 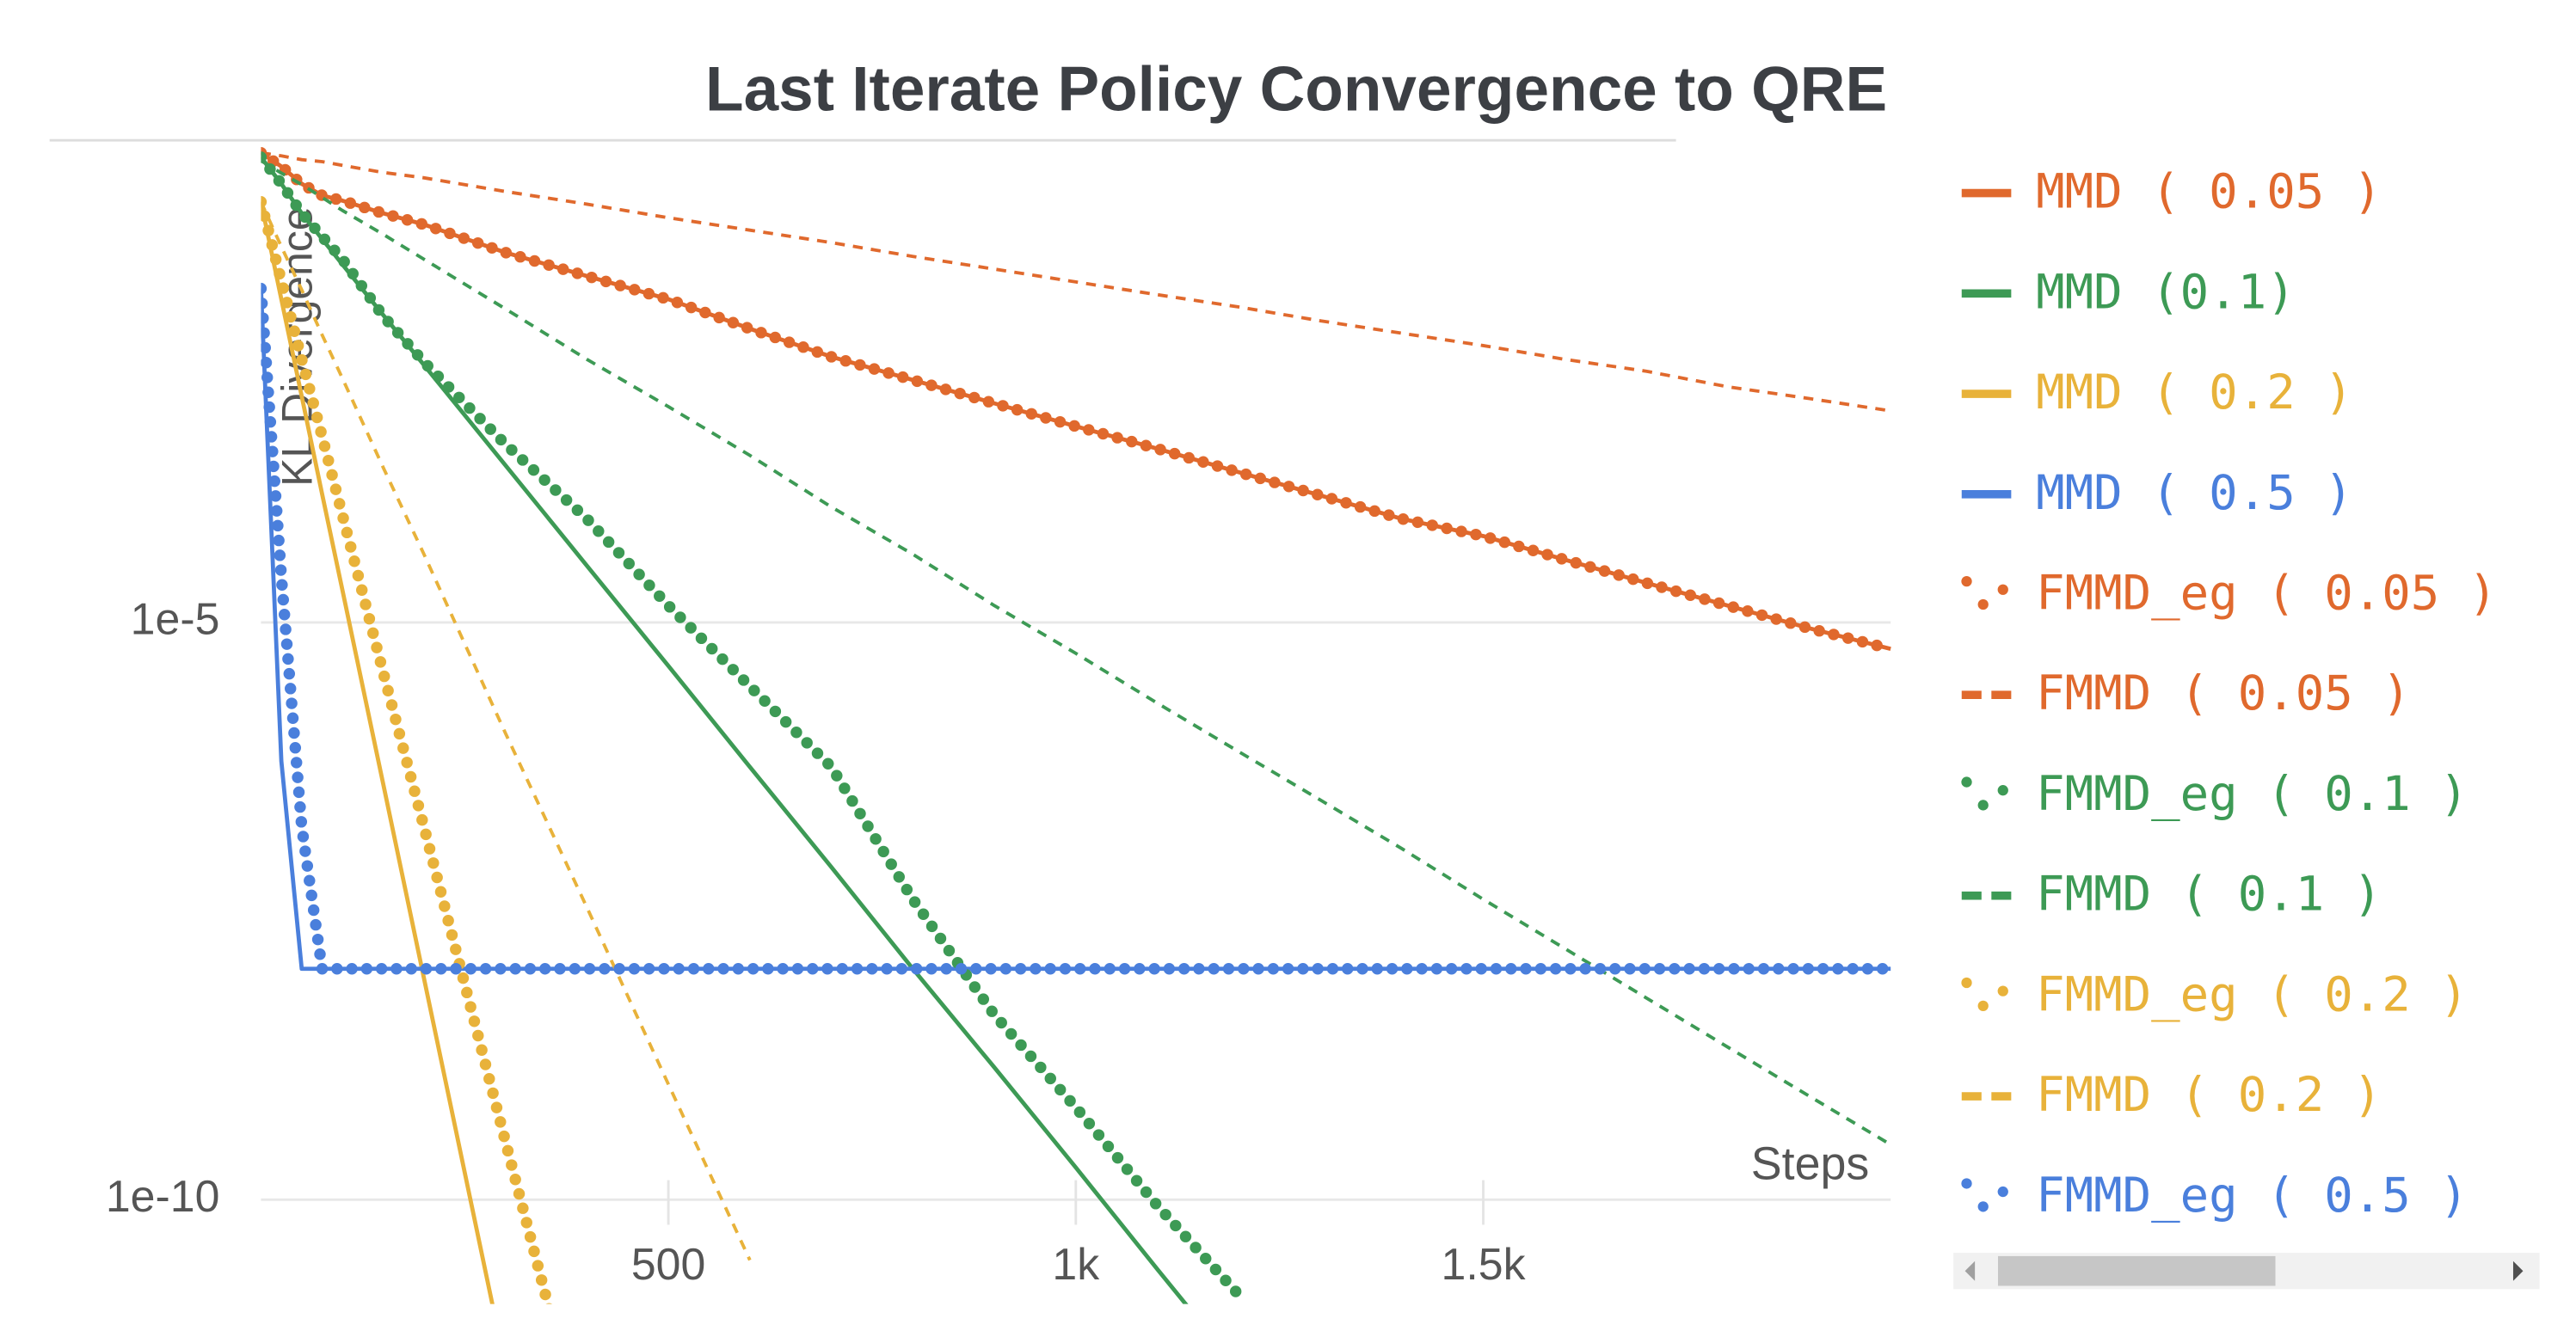 I want to click on x-tick-label: 1.5k, so click(x=1484, y=1264).